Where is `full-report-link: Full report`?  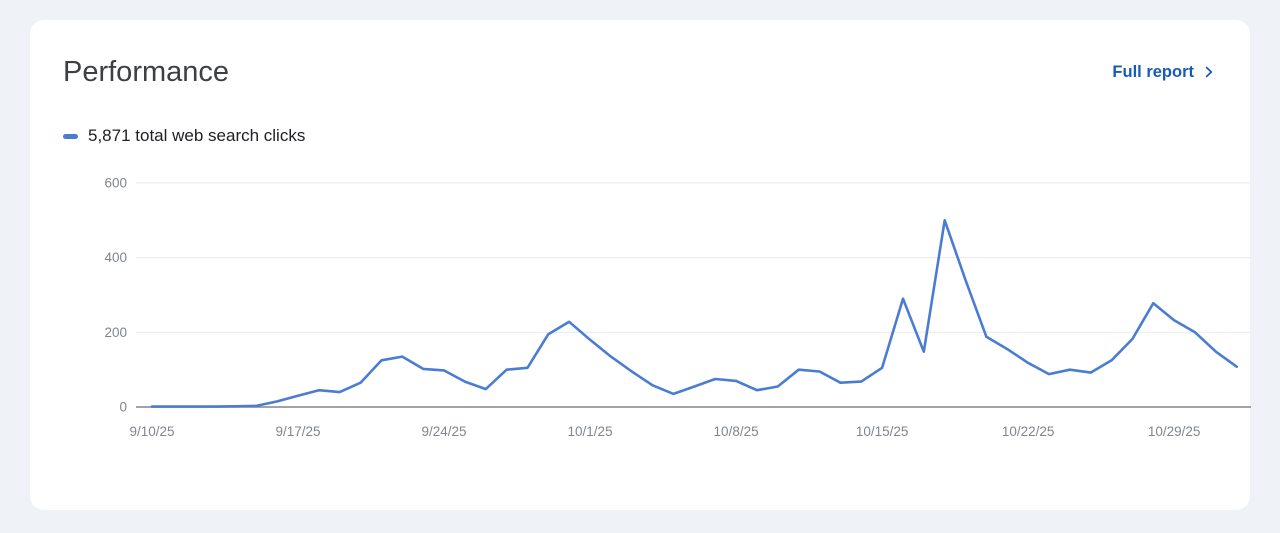
full-report-link: Full report is located at coordinates (1171, 72).